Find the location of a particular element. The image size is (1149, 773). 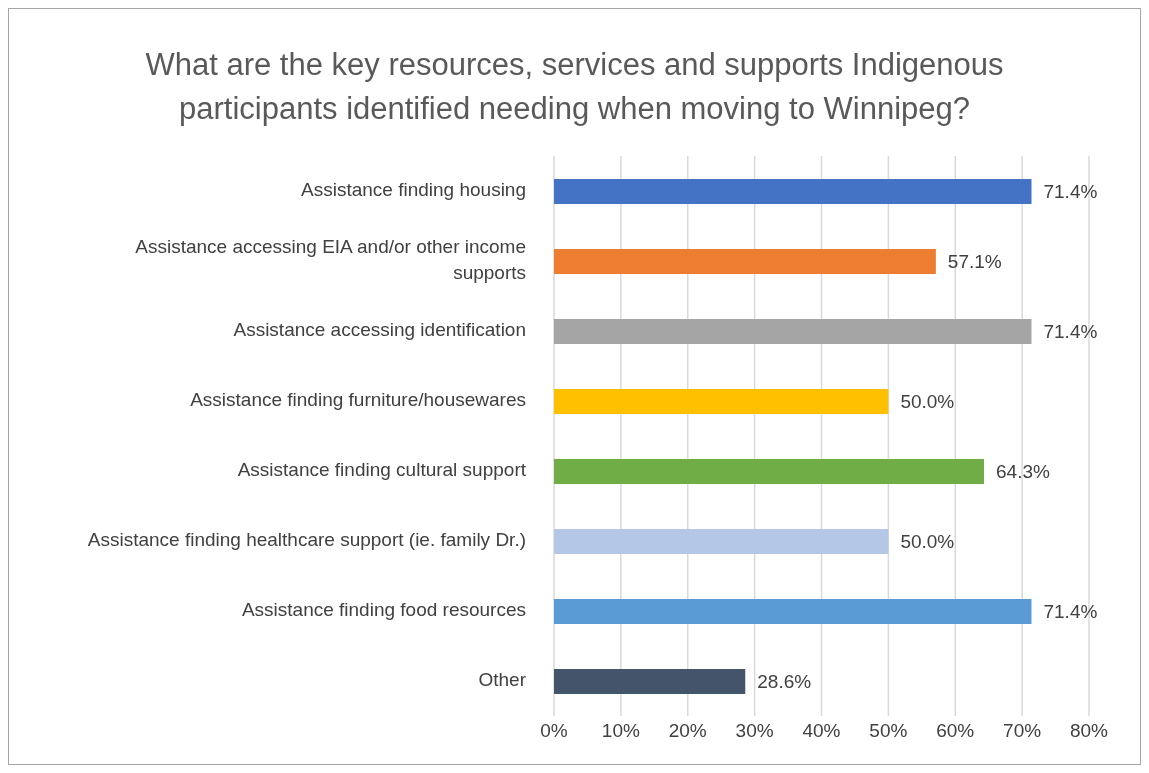

x-tick-label: 70% is located at coordinates (1022, 731).